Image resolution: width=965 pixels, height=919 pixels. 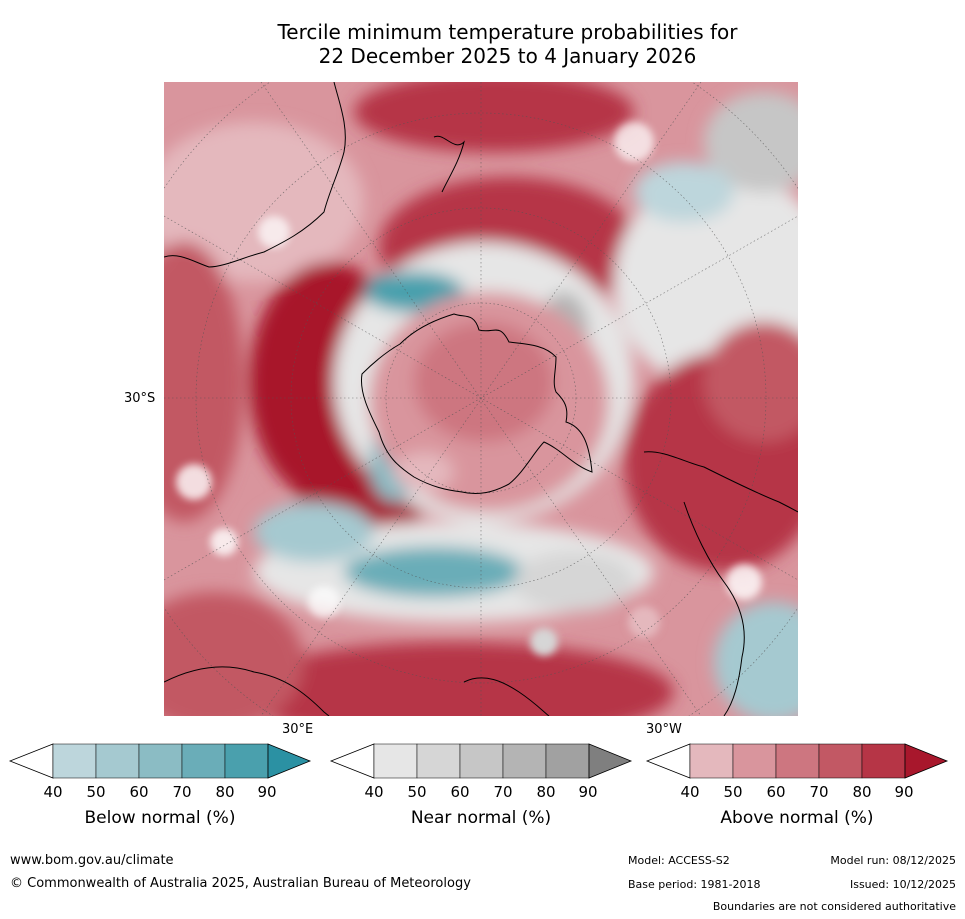 I want to click on above-normal-tick: 70, so click(x=819, y=792).